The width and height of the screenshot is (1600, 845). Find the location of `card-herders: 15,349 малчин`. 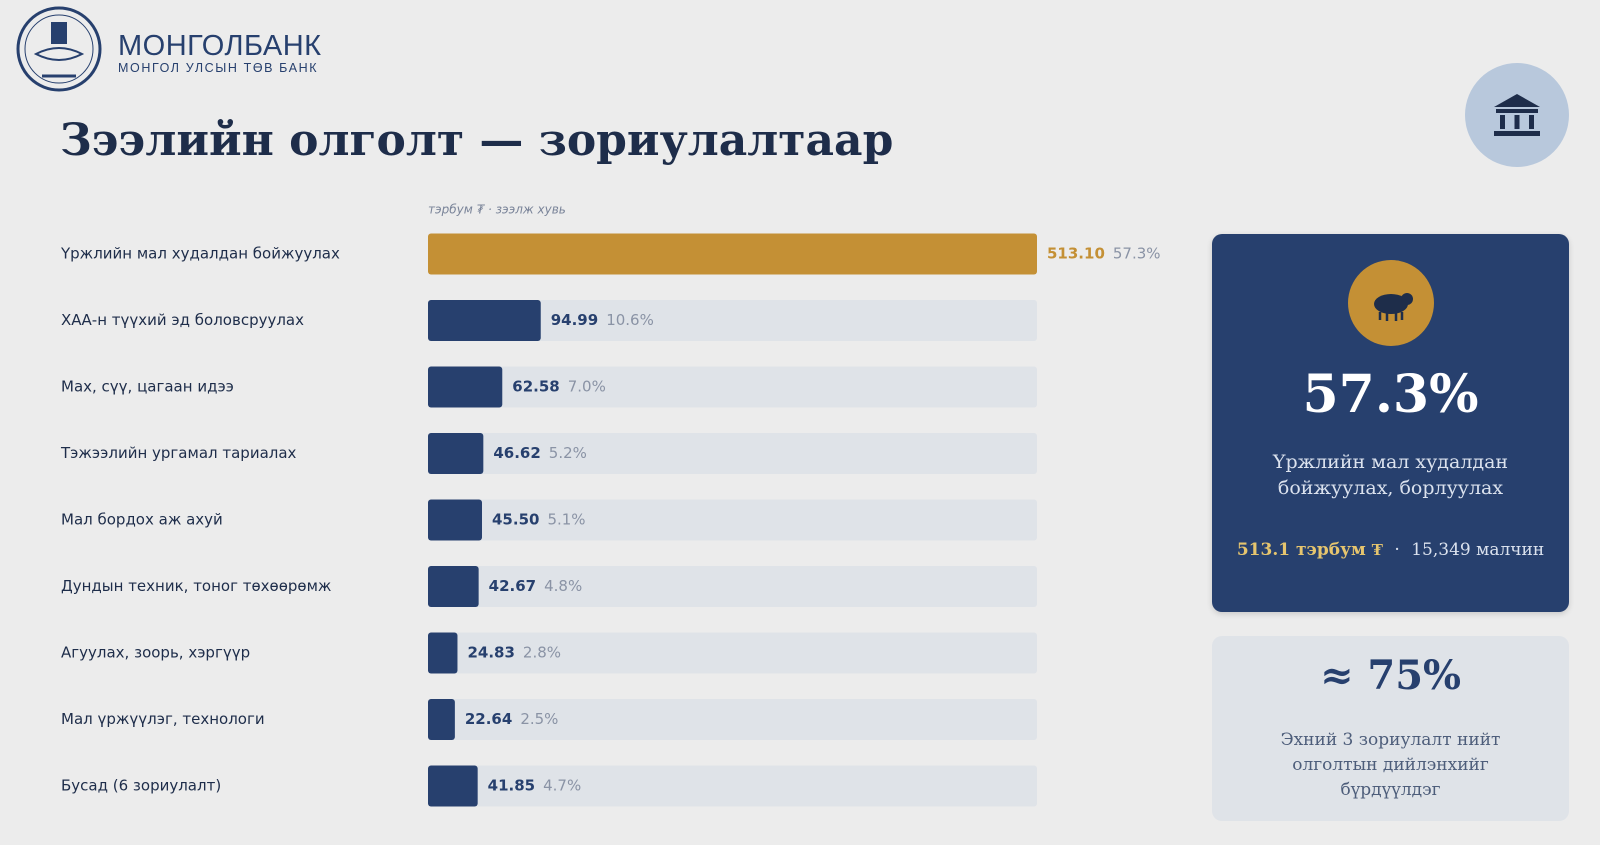

card-herders: 15,349 малчин is located at coordinates (1478, 550).